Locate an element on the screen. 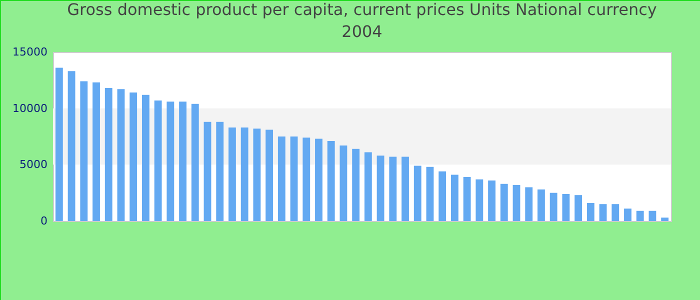 The image size is (700, 300). y-tick-label: 0 is located at coordinates (44, 221).